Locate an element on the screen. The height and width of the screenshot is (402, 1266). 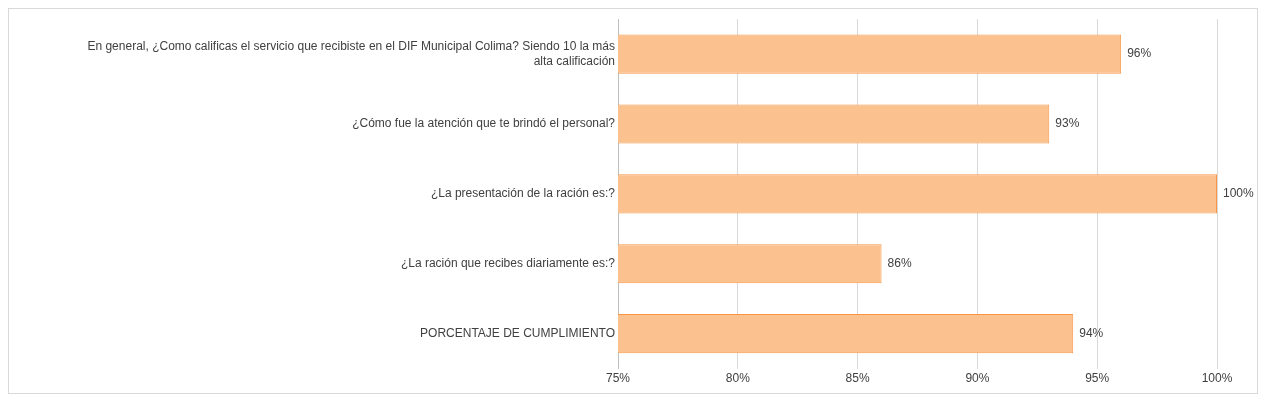
y-tick-label: ¿Cómo fue la atención que te brindó el personal? is located at coordinates (484, 123).